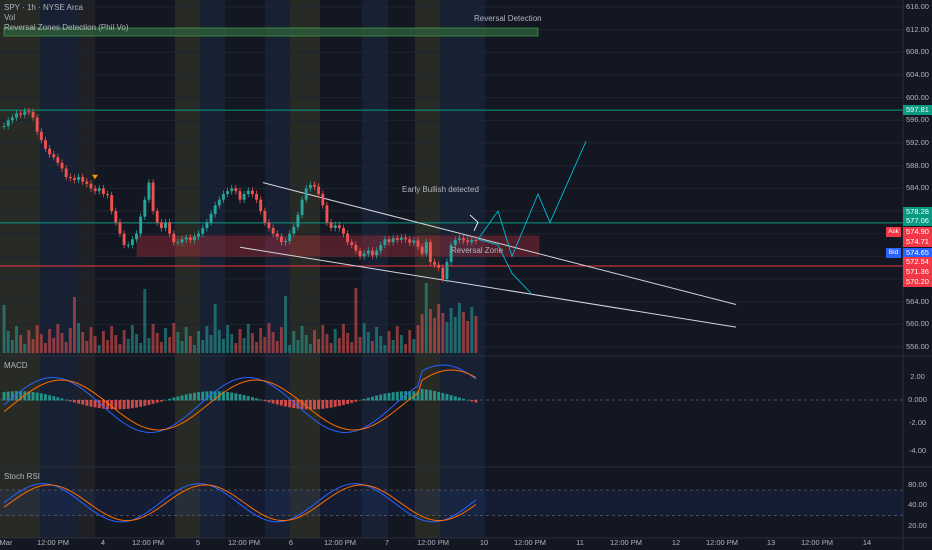 The width and height of the screenshot is (932, 550). I want to click on stoch-k-line, so click(240, 503).